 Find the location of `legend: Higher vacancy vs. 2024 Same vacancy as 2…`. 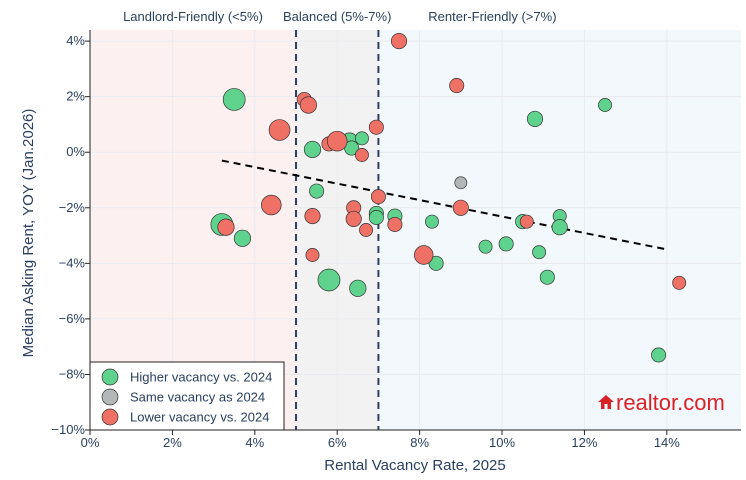

legend: Higher vacancy vs. 2024 Same vacancy as 2… is located at coordinates (187, 396).